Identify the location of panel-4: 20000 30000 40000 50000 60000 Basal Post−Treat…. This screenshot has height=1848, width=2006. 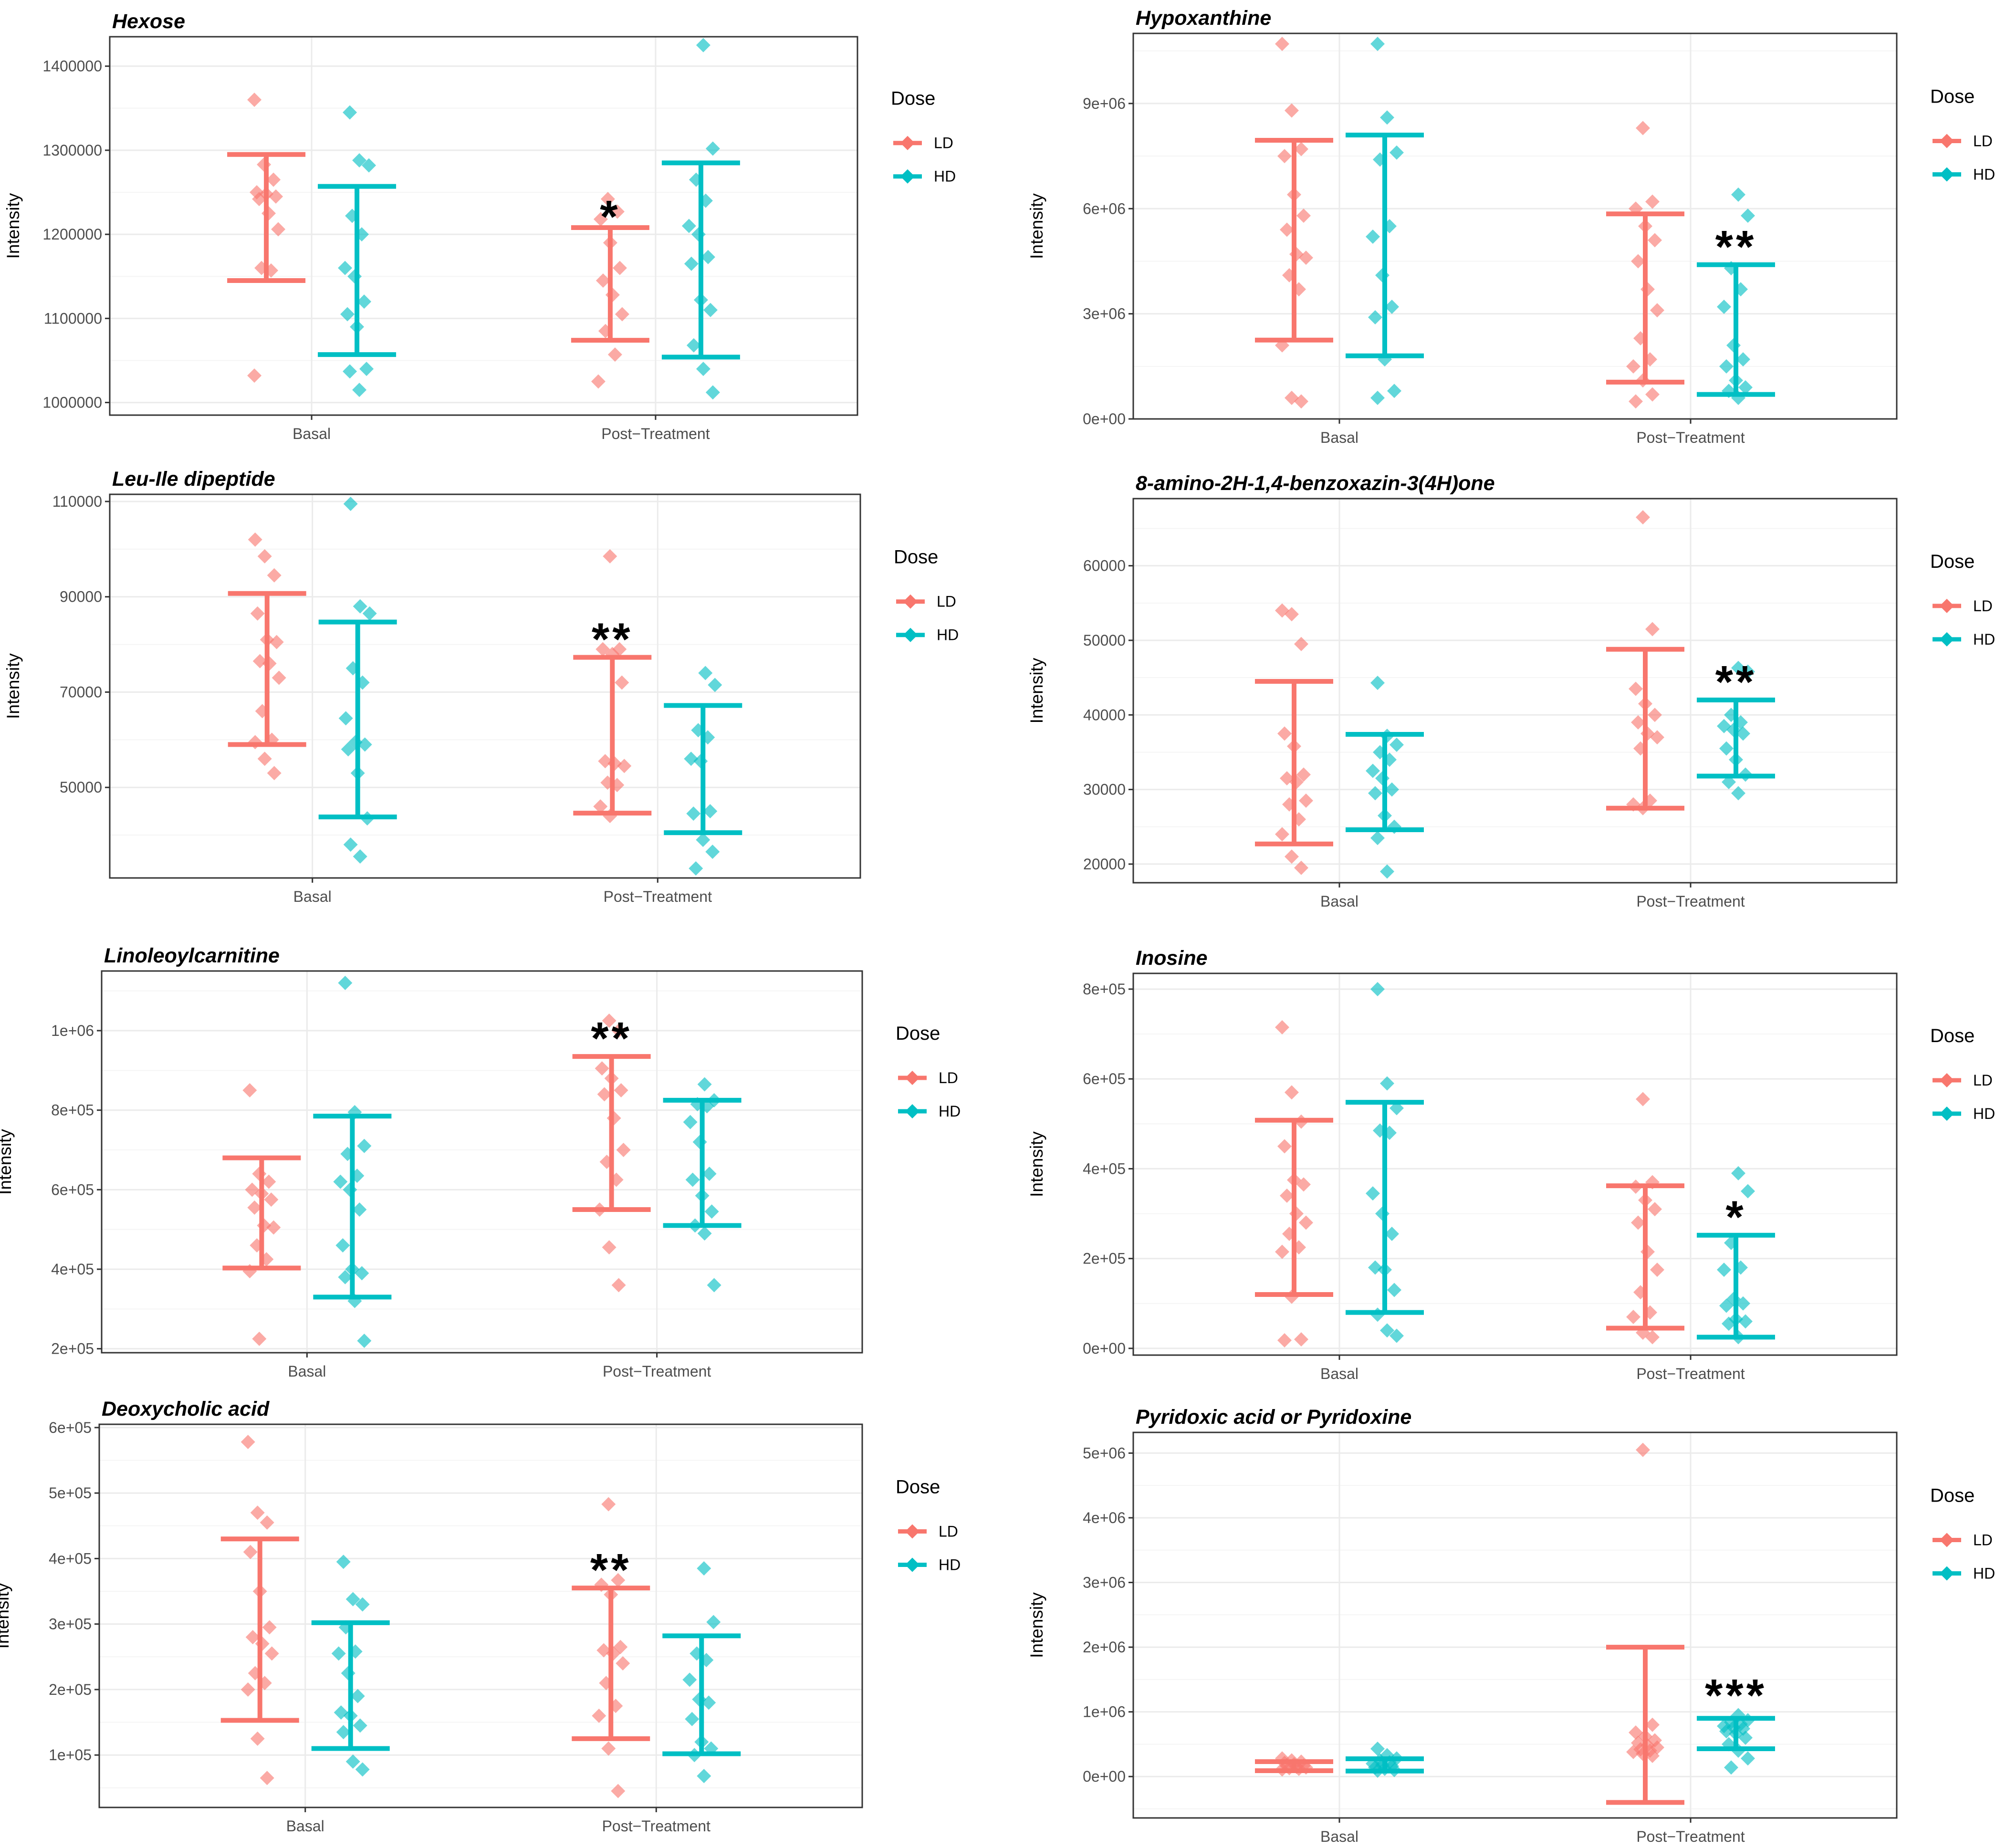
(1511, 691).